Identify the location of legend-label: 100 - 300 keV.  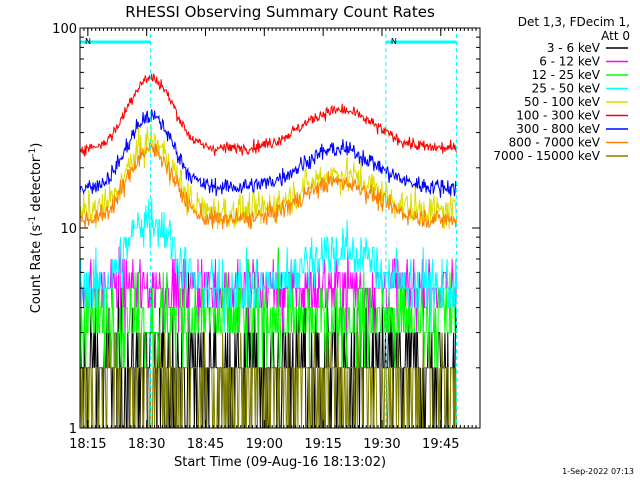
(558, 116).